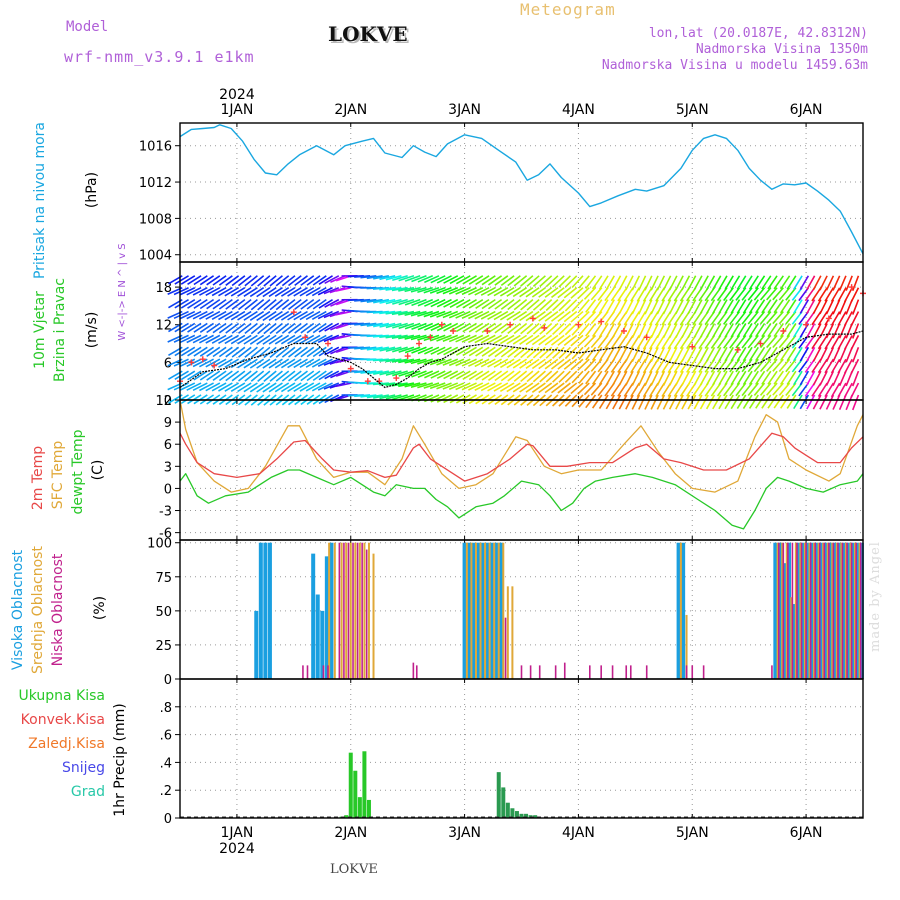  I want to click on gust-marker, so click(760, 343).